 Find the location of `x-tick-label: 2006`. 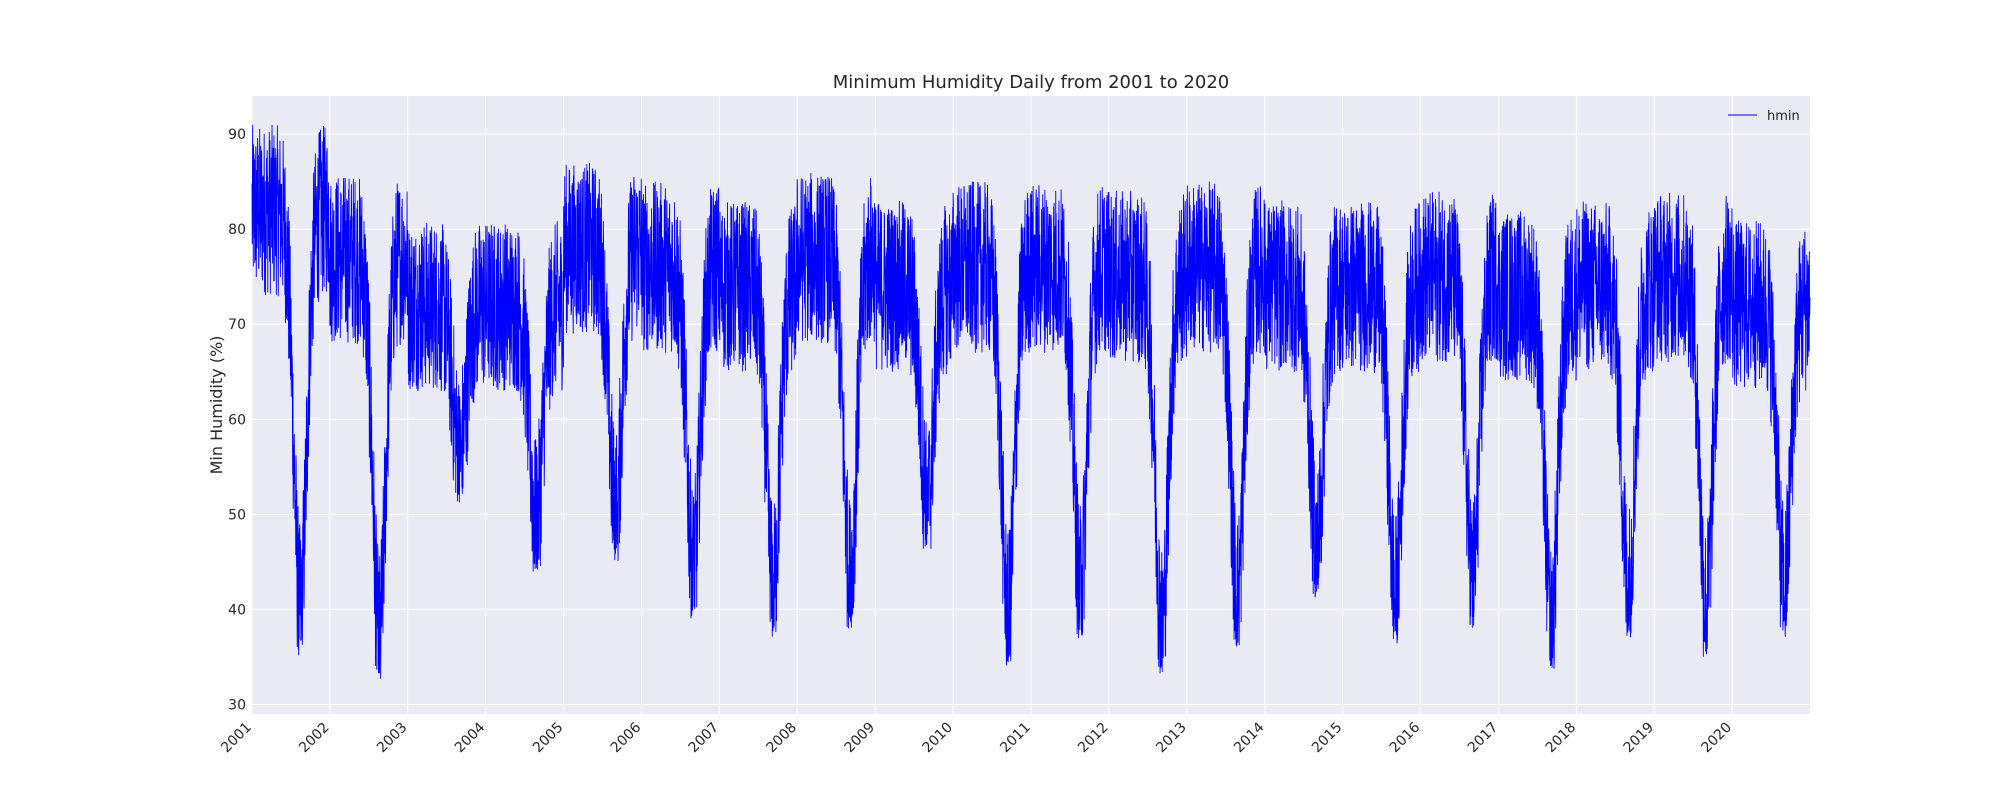

x-tick-label: 2006 is located at coordinates (626, 737).